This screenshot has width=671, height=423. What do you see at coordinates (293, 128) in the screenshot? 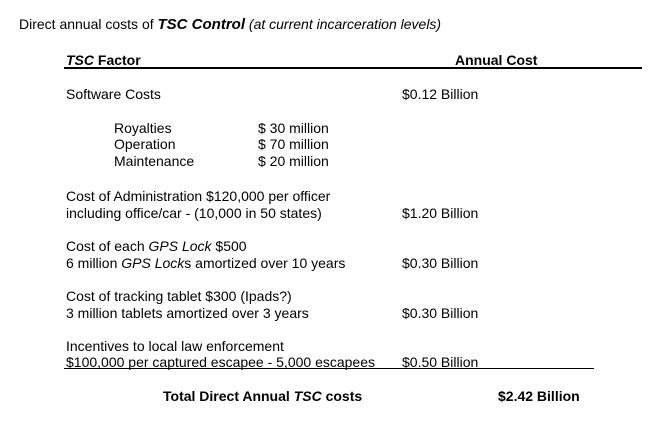
I see `software-item-value: $ 30 million` at bounding box center [293, 128].